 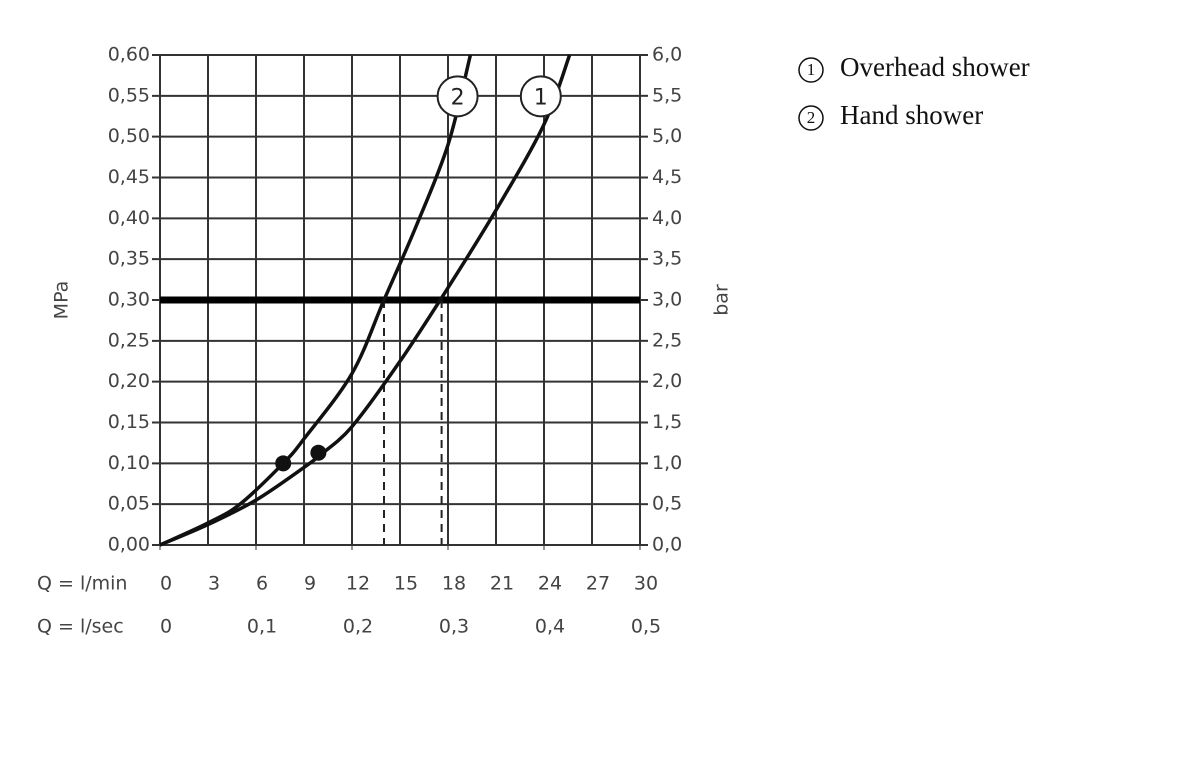 What do you see at coordinates (667, 463) in the screenshot?
I see `y2-tick-label: 1,0` at bounding box center [667, 463].